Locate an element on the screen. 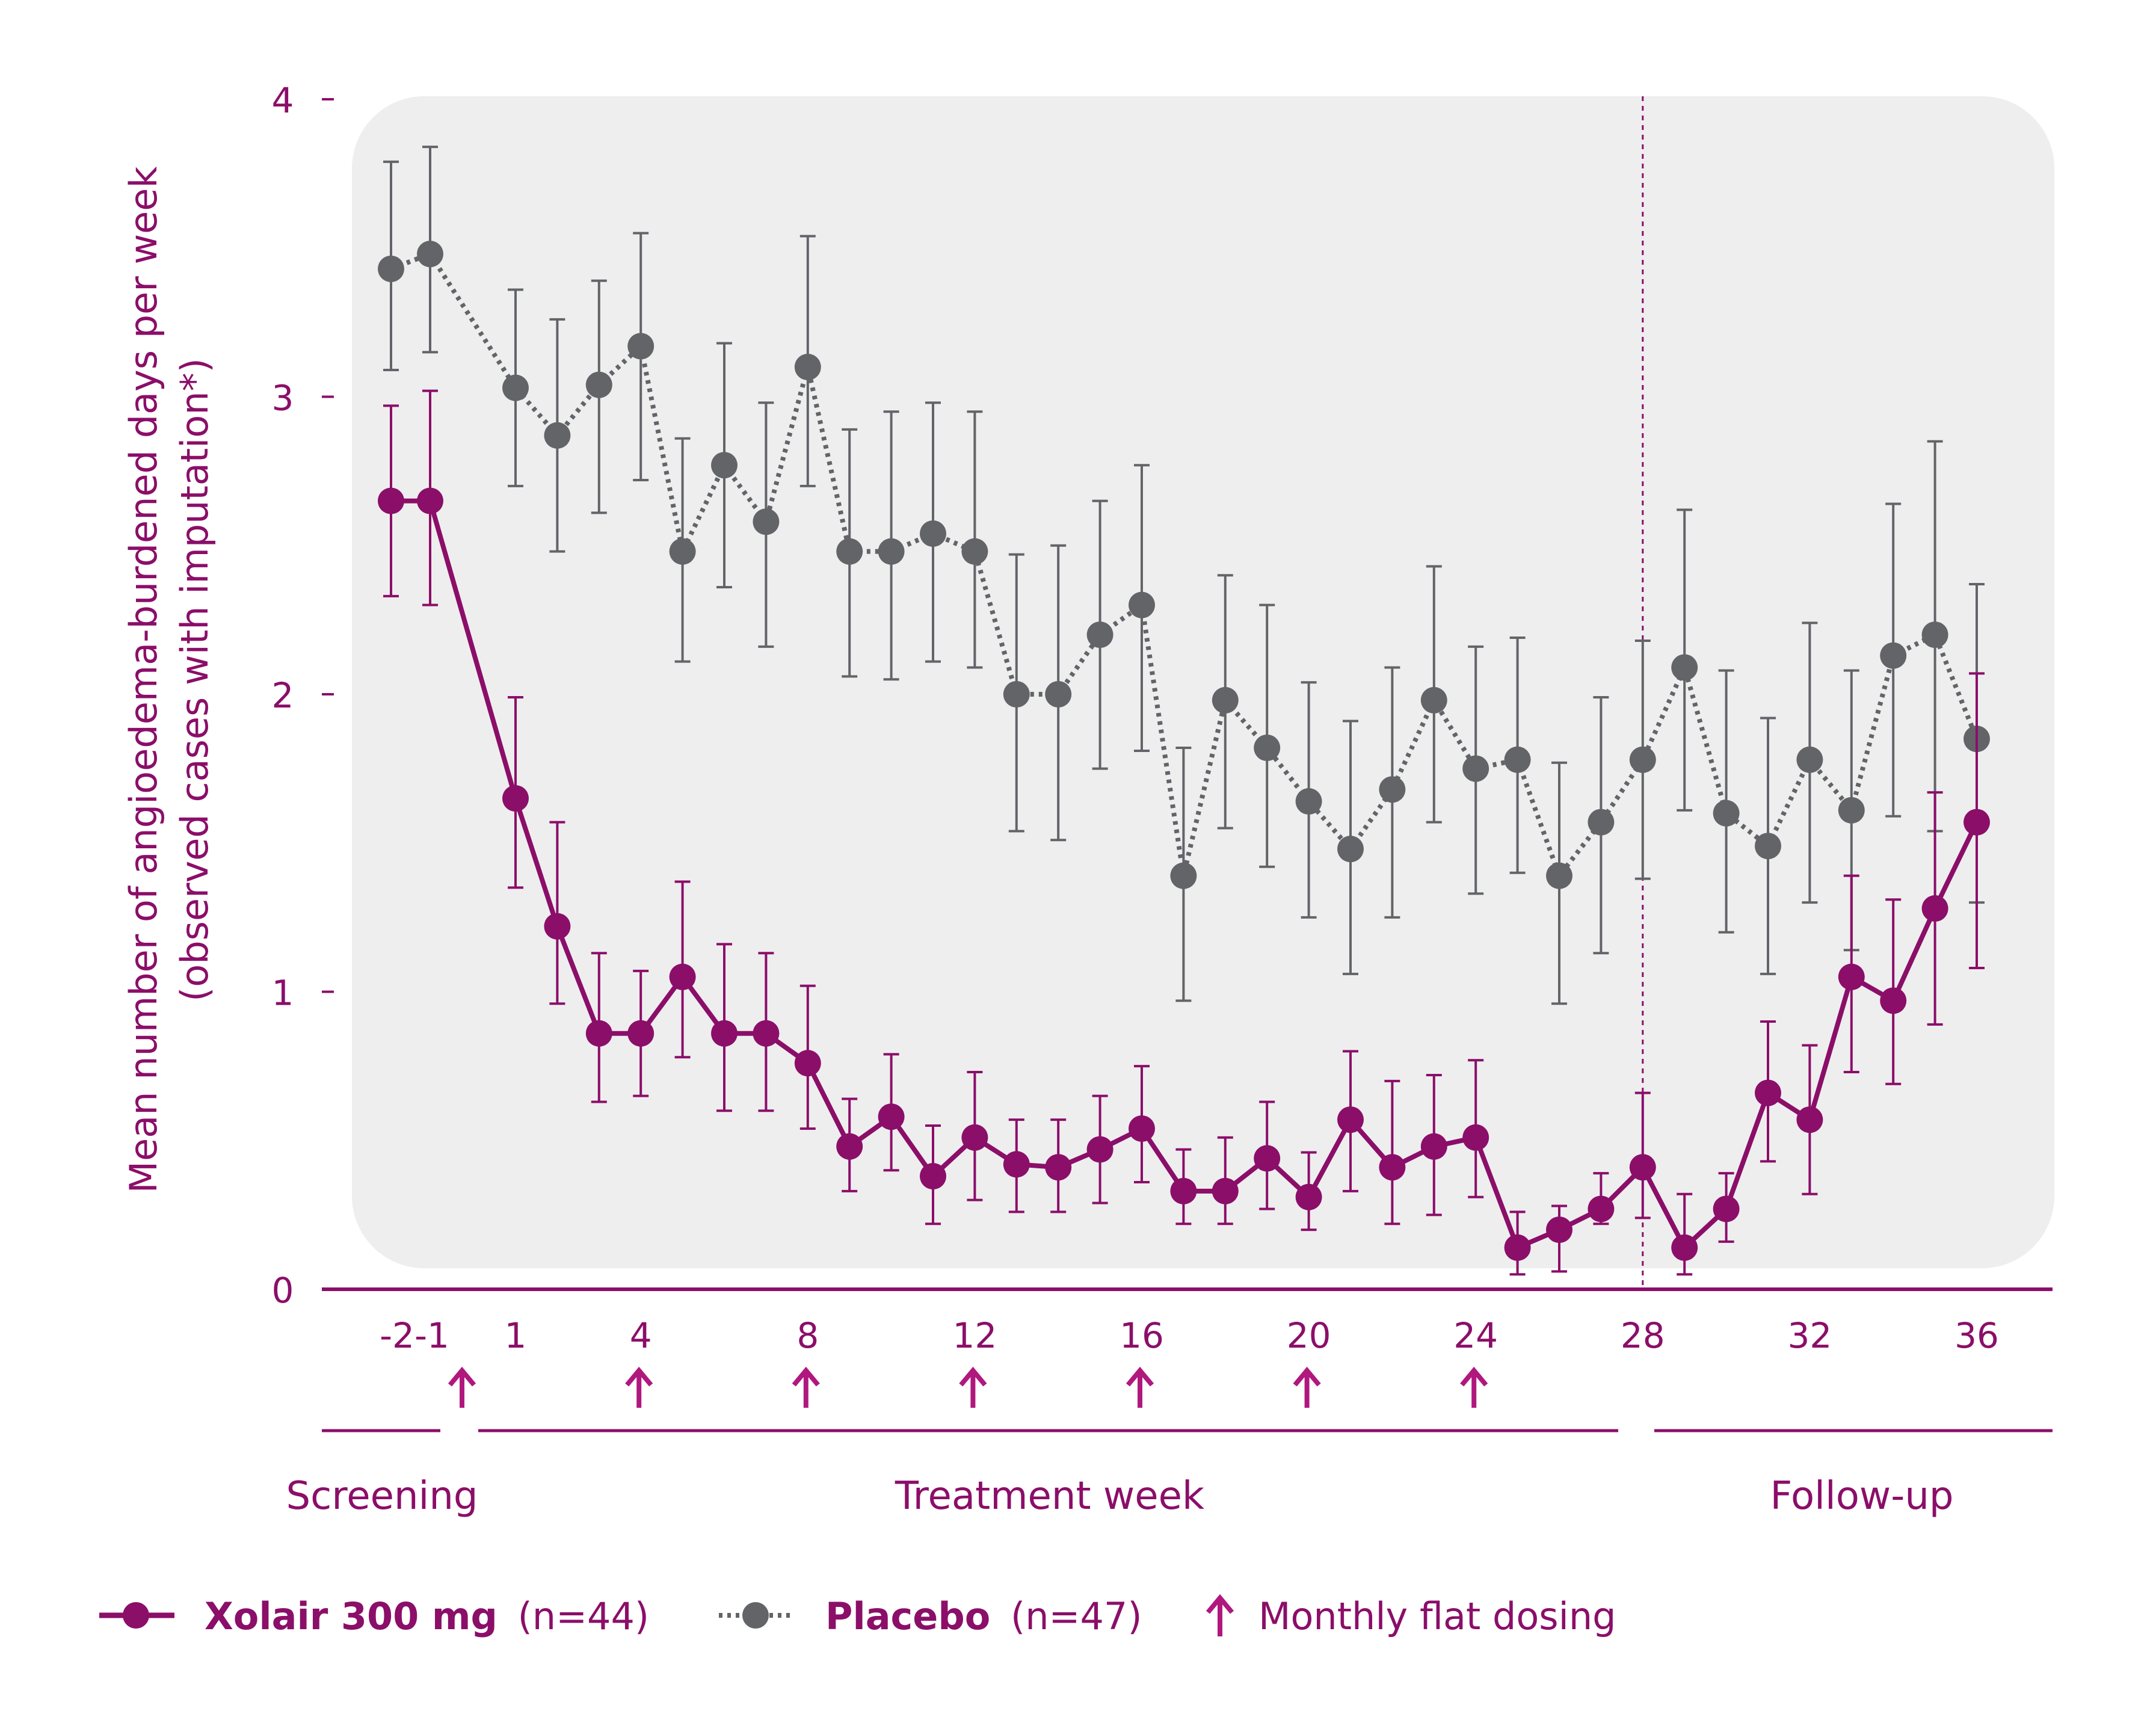 This screenshot has width=2156, height=1711. y-tick-label: 1 is located at coordinates (283, 993).